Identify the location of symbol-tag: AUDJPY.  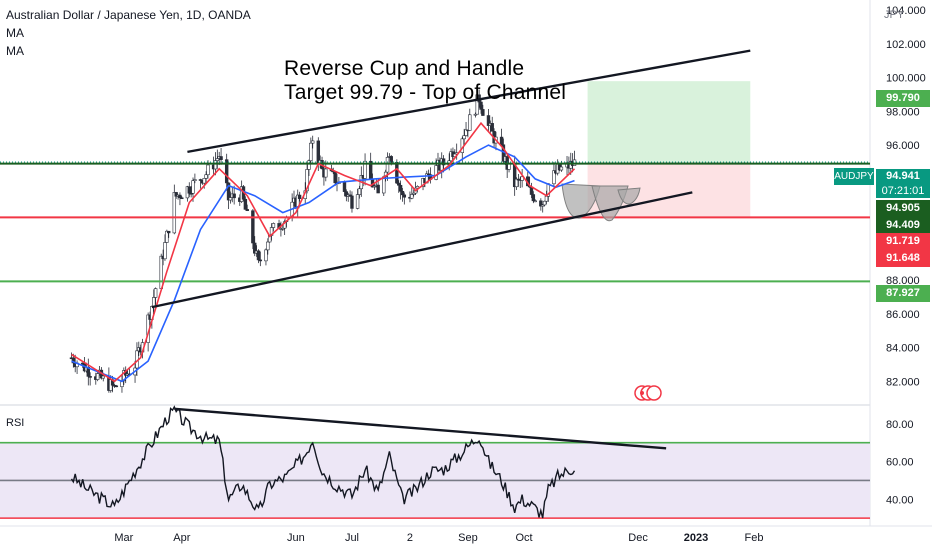
(854, 176).